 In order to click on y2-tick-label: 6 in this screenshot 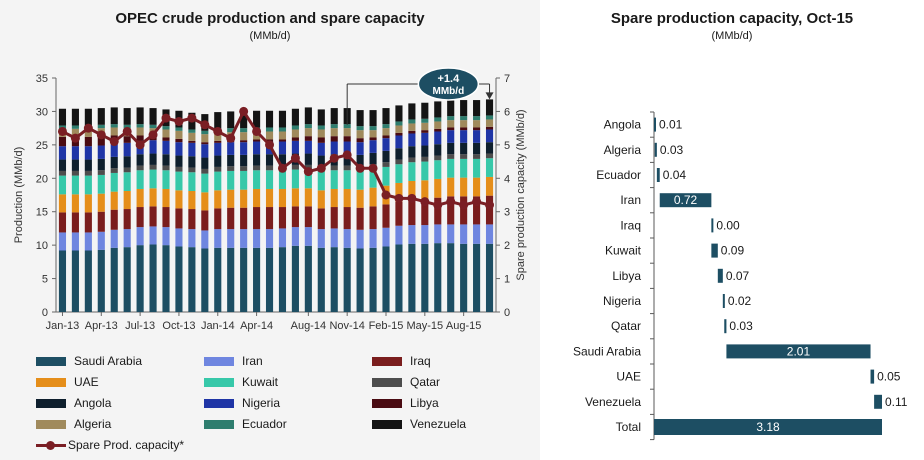, I will do `click(507, 112)`.